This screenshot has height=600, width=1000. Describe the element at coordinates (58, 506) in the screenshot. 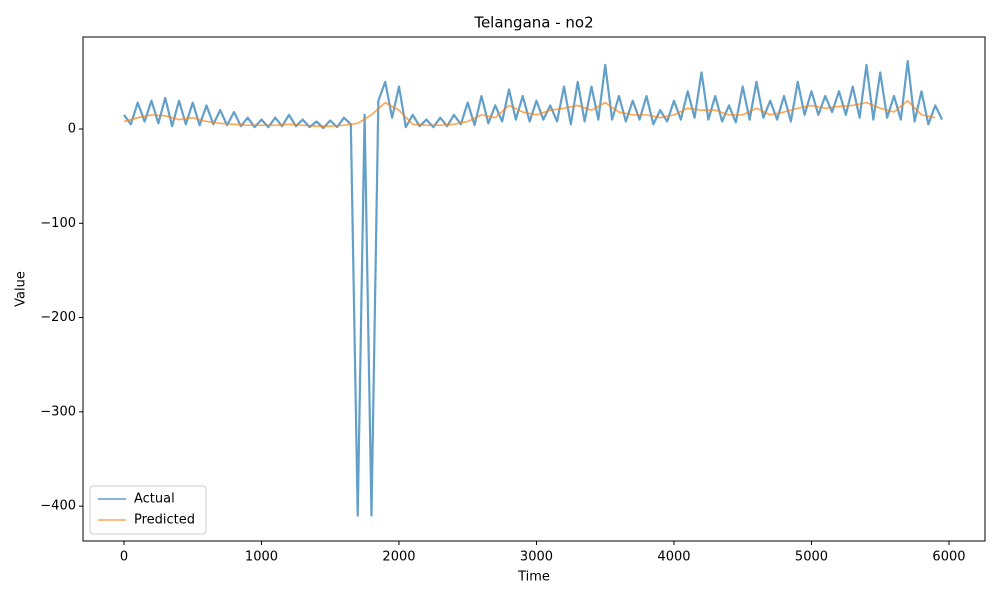

I see `y-tick-label: −400` at that location.